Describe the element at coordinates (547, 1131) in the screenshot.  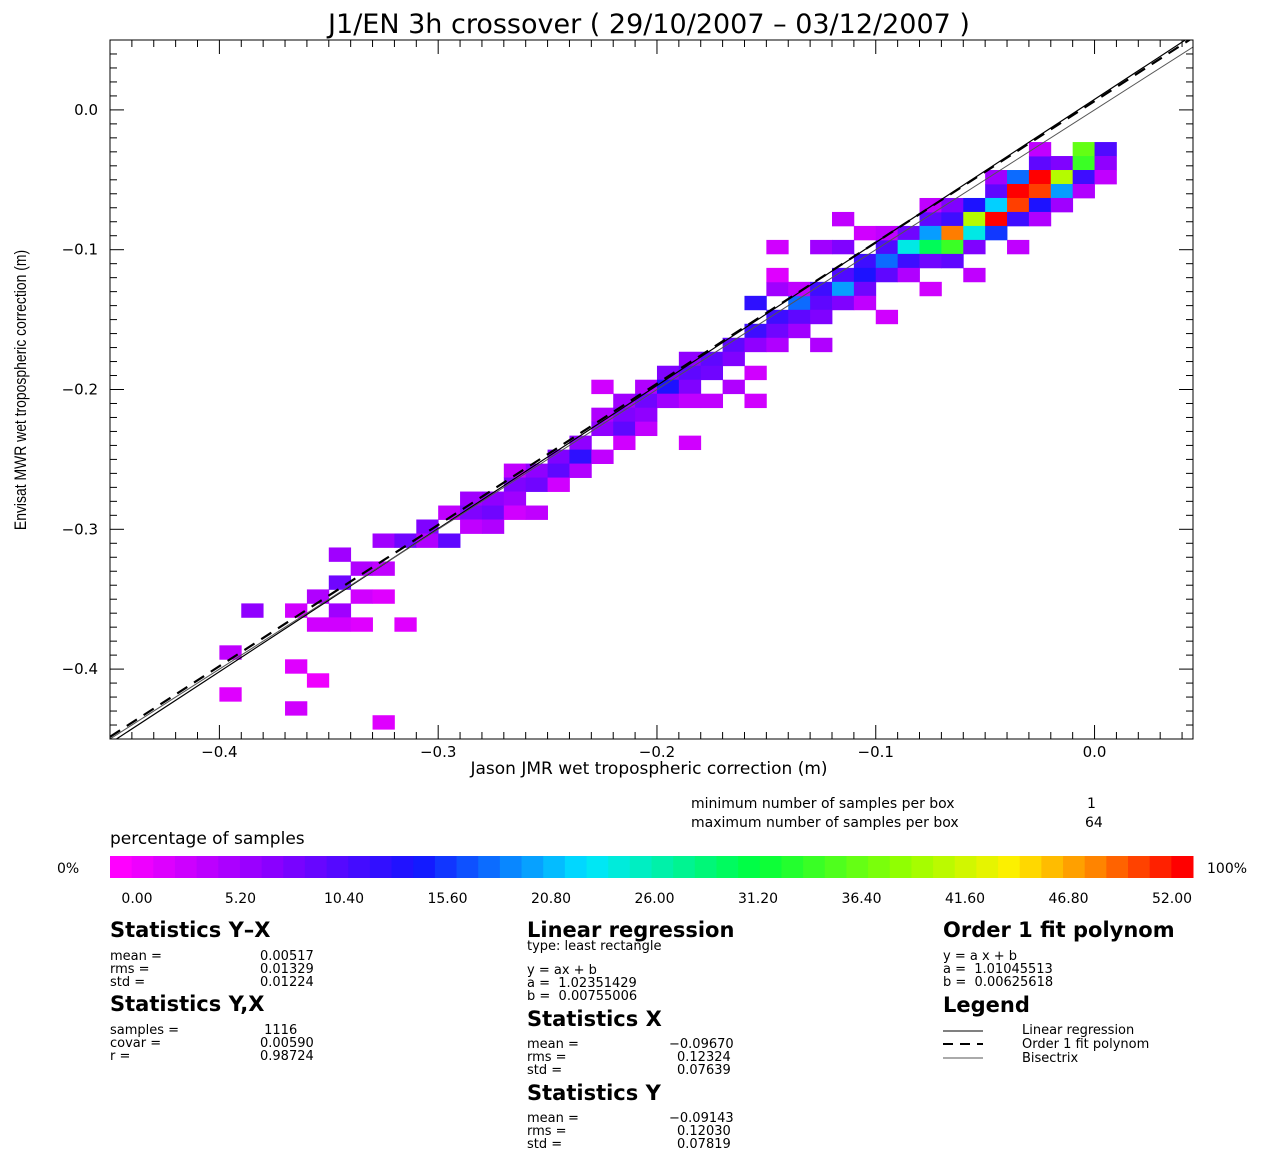
I see `stats-y-label-1: rms =` at that location.